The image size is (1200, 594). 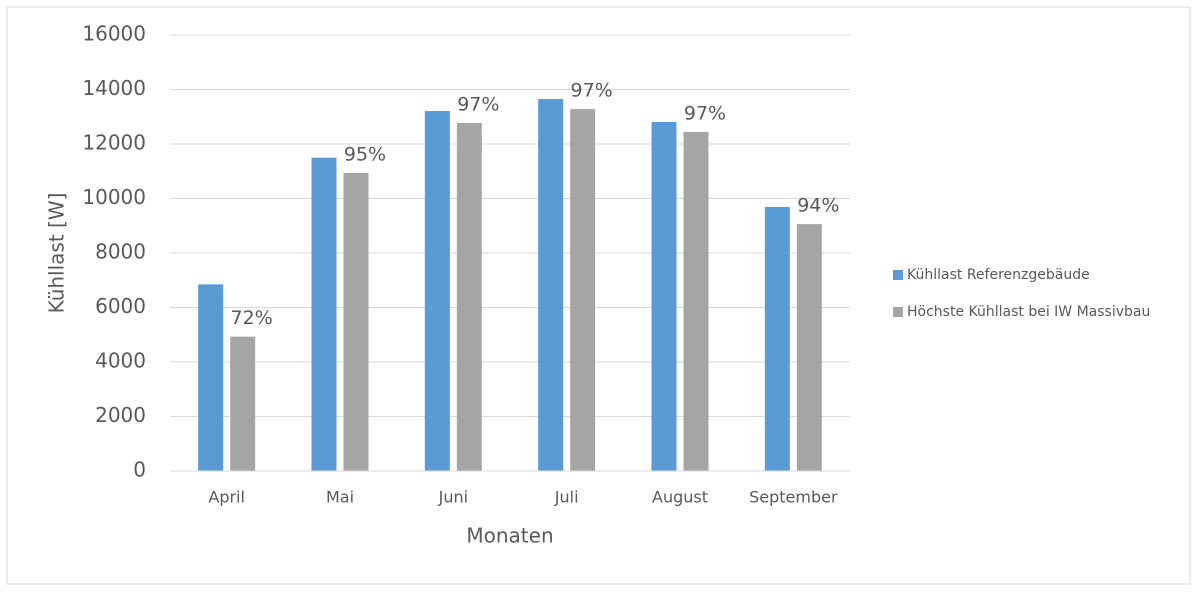 I want to click on y-tick-label: 0, so click(x=139, y=470).